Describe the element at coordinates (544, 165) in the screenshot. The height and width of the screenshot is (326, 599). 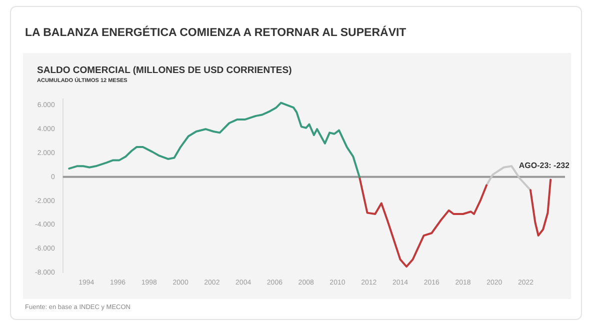
I see `annotation: AGO-23: -232` at that location.